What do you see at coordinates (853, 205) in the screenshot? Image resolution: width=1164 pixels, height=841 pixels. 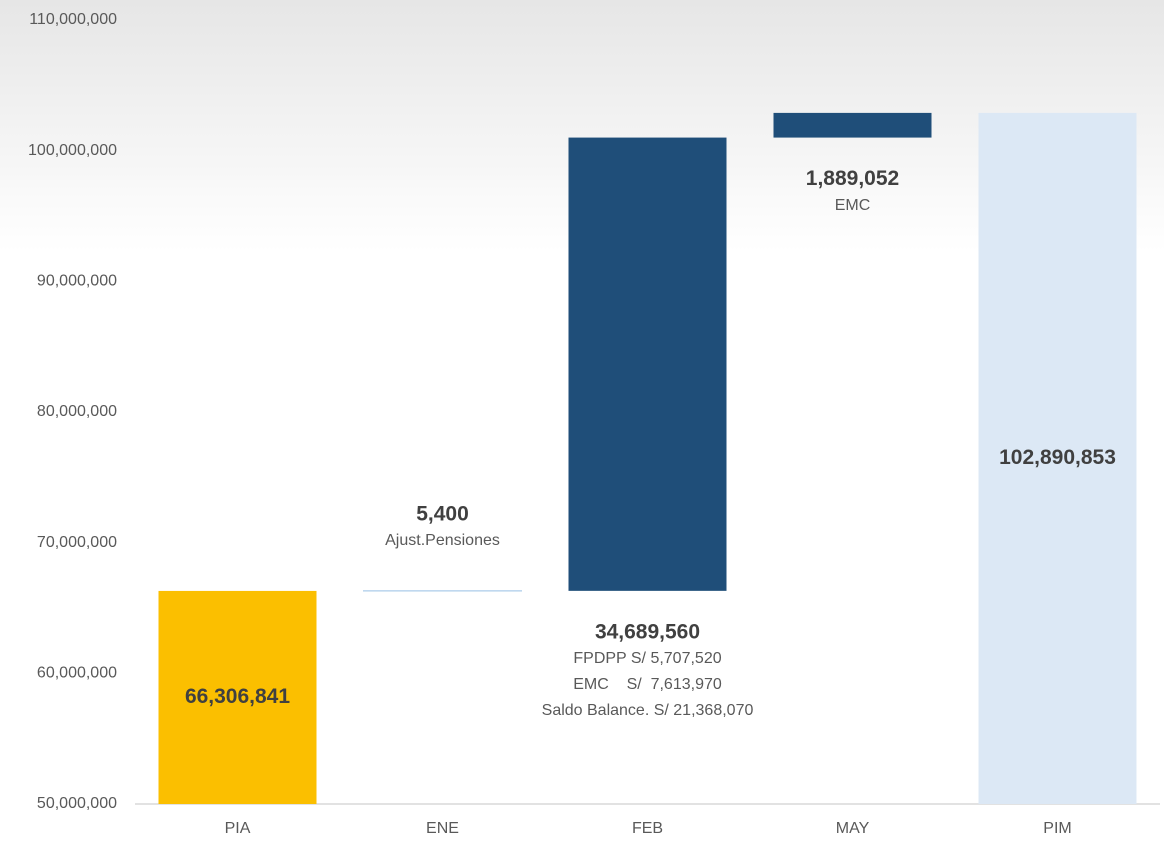 I see `annotation: EMC` at bounding box center [853, 205].